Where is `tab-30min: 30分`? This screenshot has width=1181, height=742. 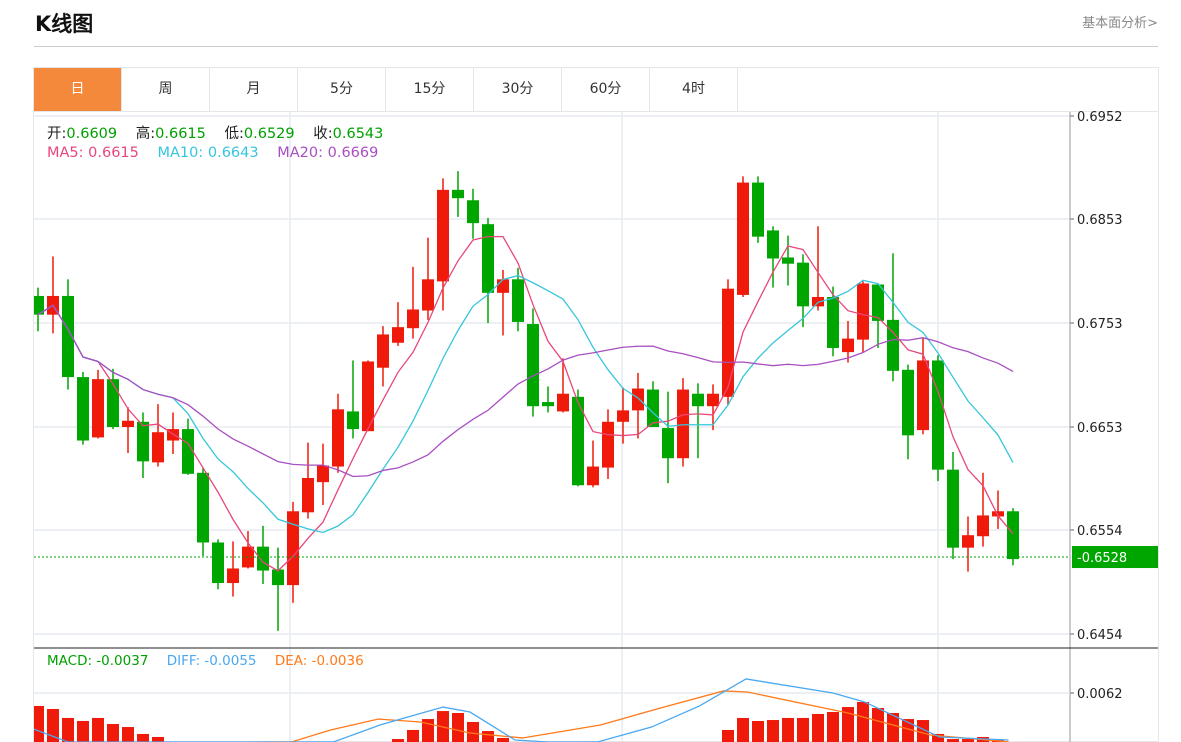 tab-30min: 30分 is located at coordinates (518, 89).